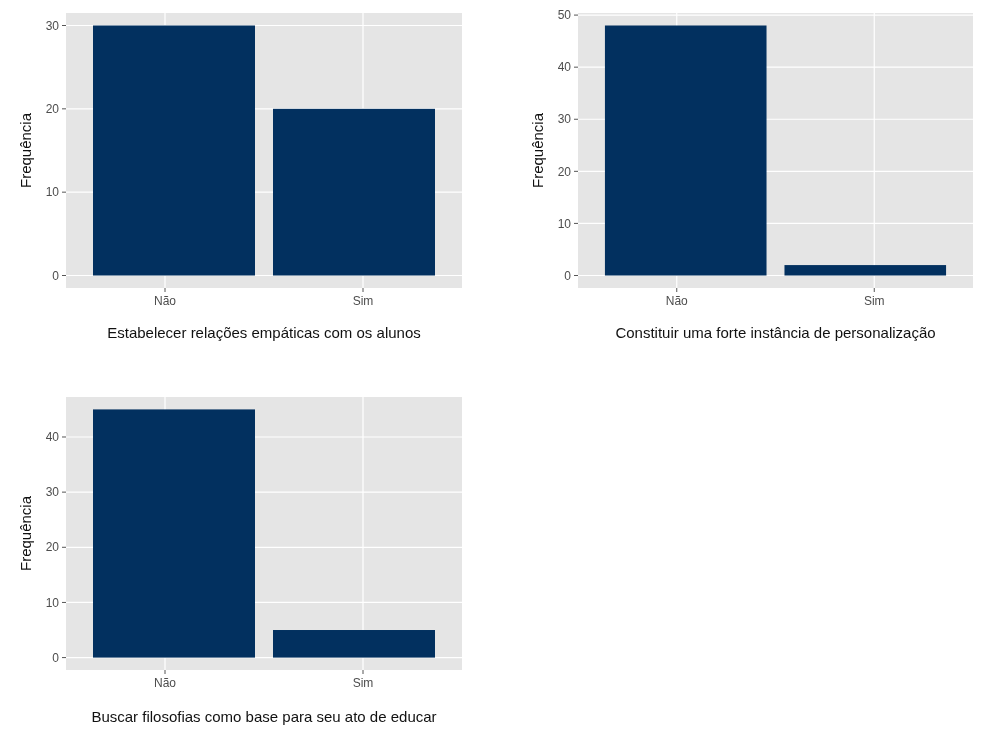 The width and height of the screenshot is (1003, 729). Describe the element at coordinates (264, 332) in the screenshot. I see `x-axis-title: Estabelecer relações empáticas com os alunos` at that location.